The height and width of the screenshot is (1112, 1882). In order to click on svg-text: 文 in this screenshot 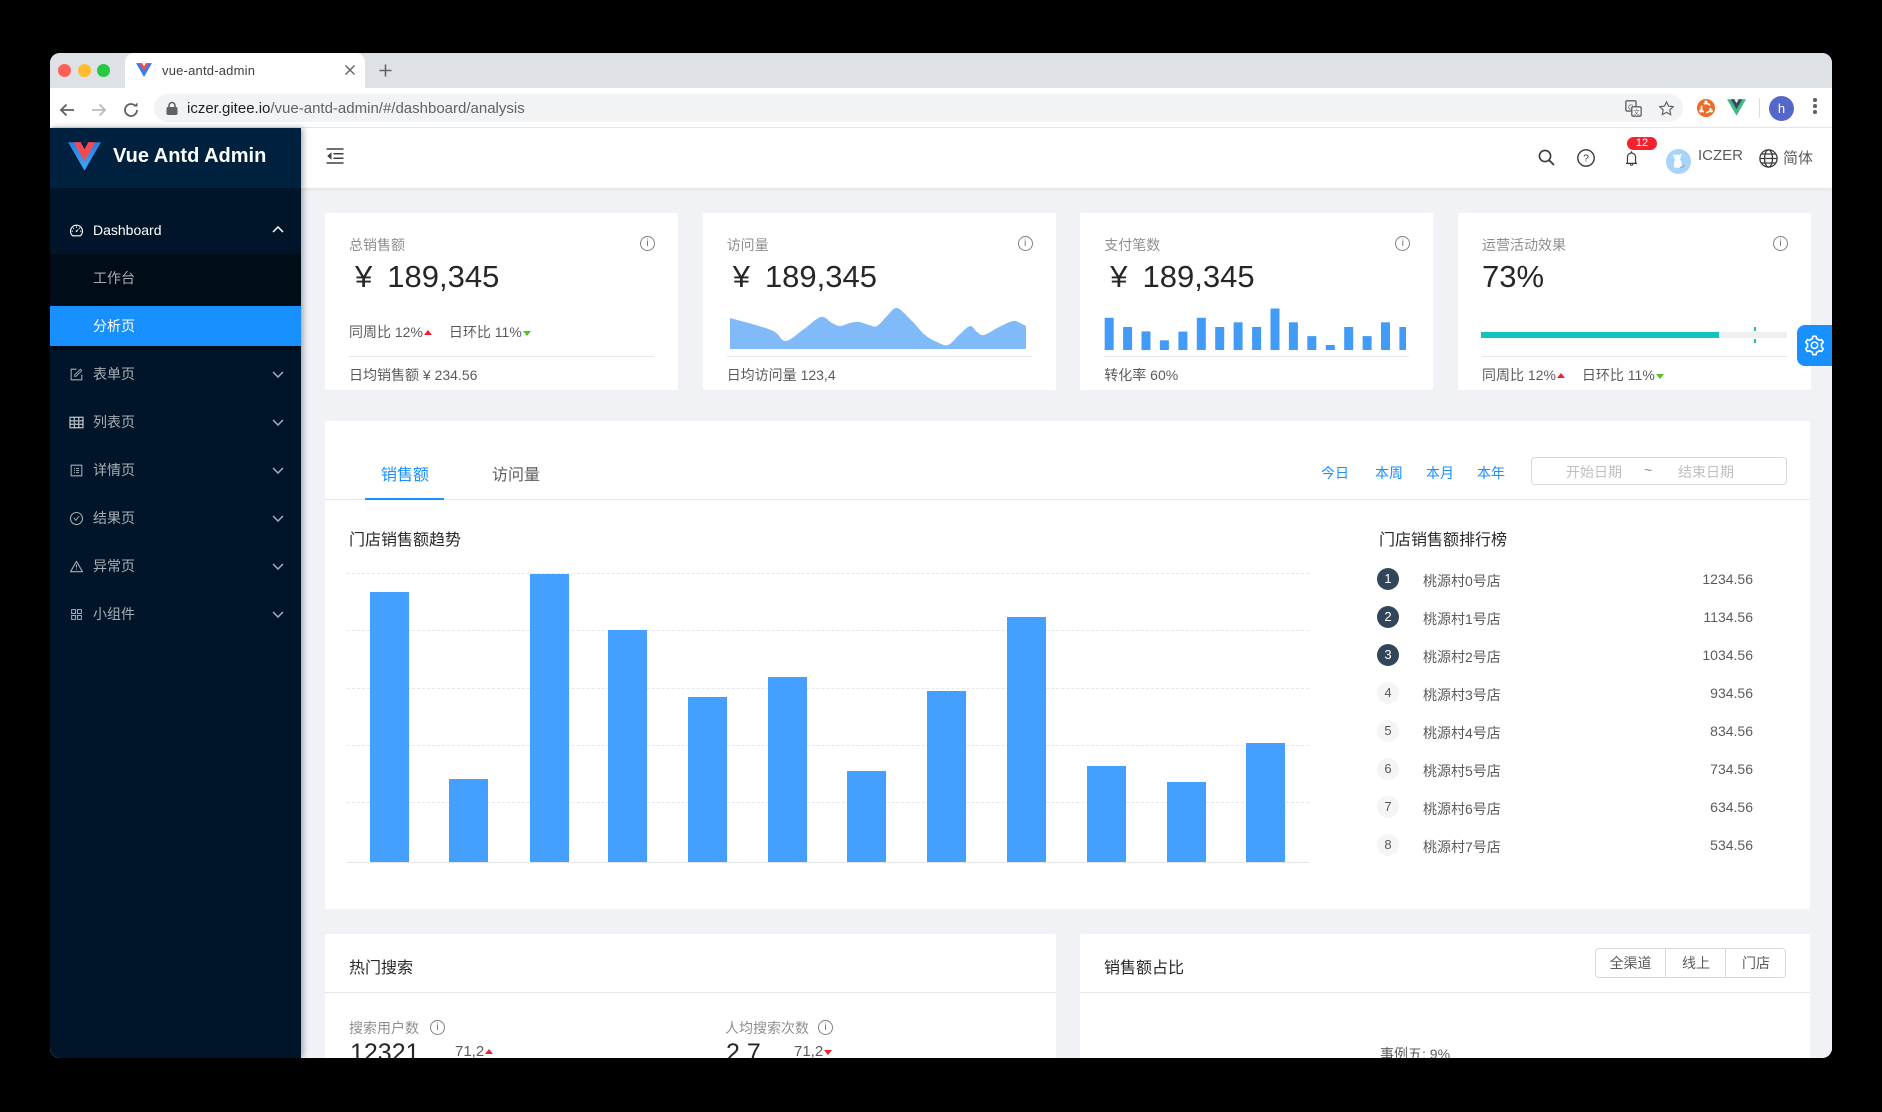, I will do `click(1636, 111)`.